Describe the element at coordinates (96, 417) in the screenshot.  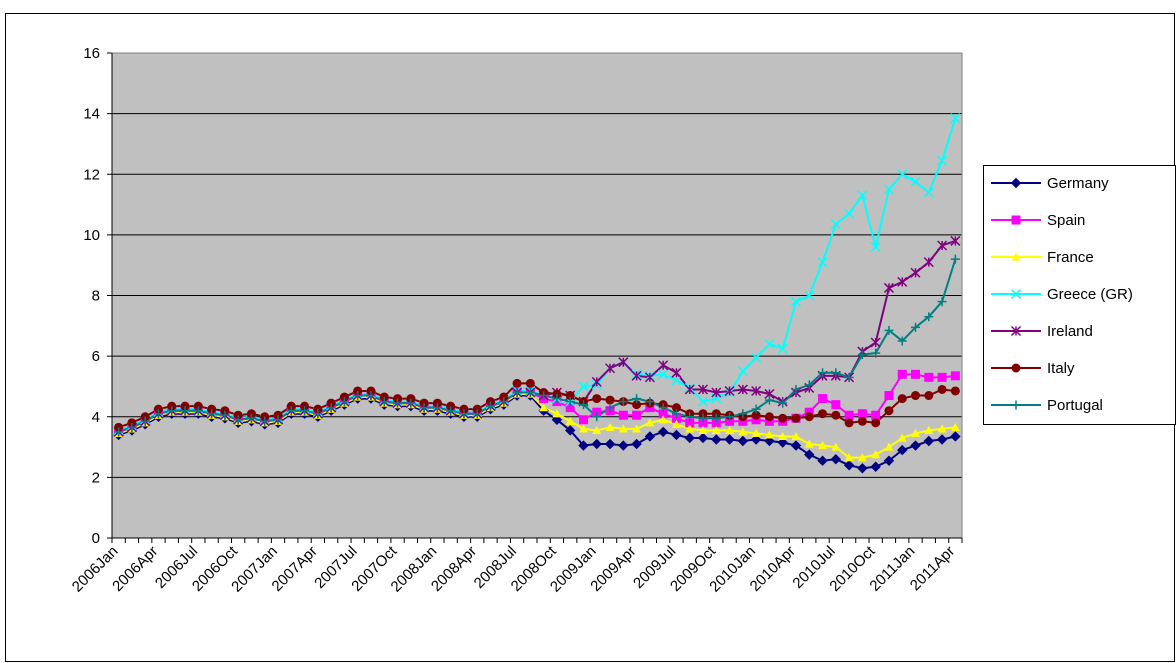
I see `y-tick-label: 4` at that location.